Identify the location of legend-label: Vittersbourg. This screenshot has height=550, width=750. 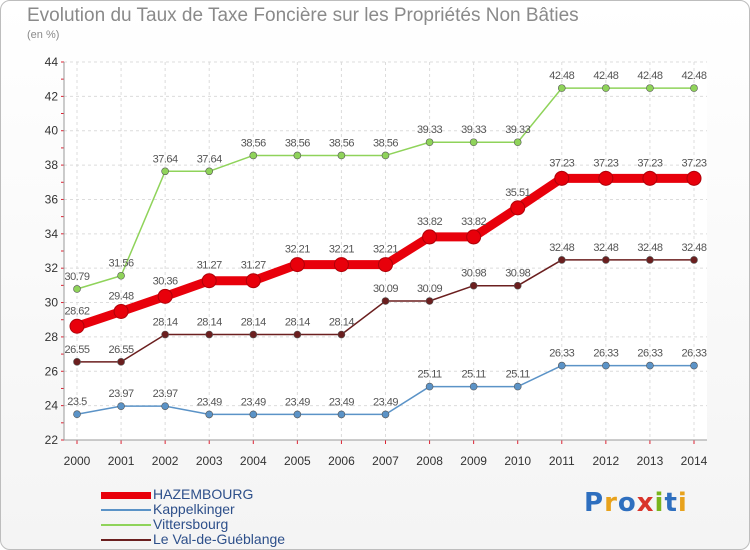
(191, 524).